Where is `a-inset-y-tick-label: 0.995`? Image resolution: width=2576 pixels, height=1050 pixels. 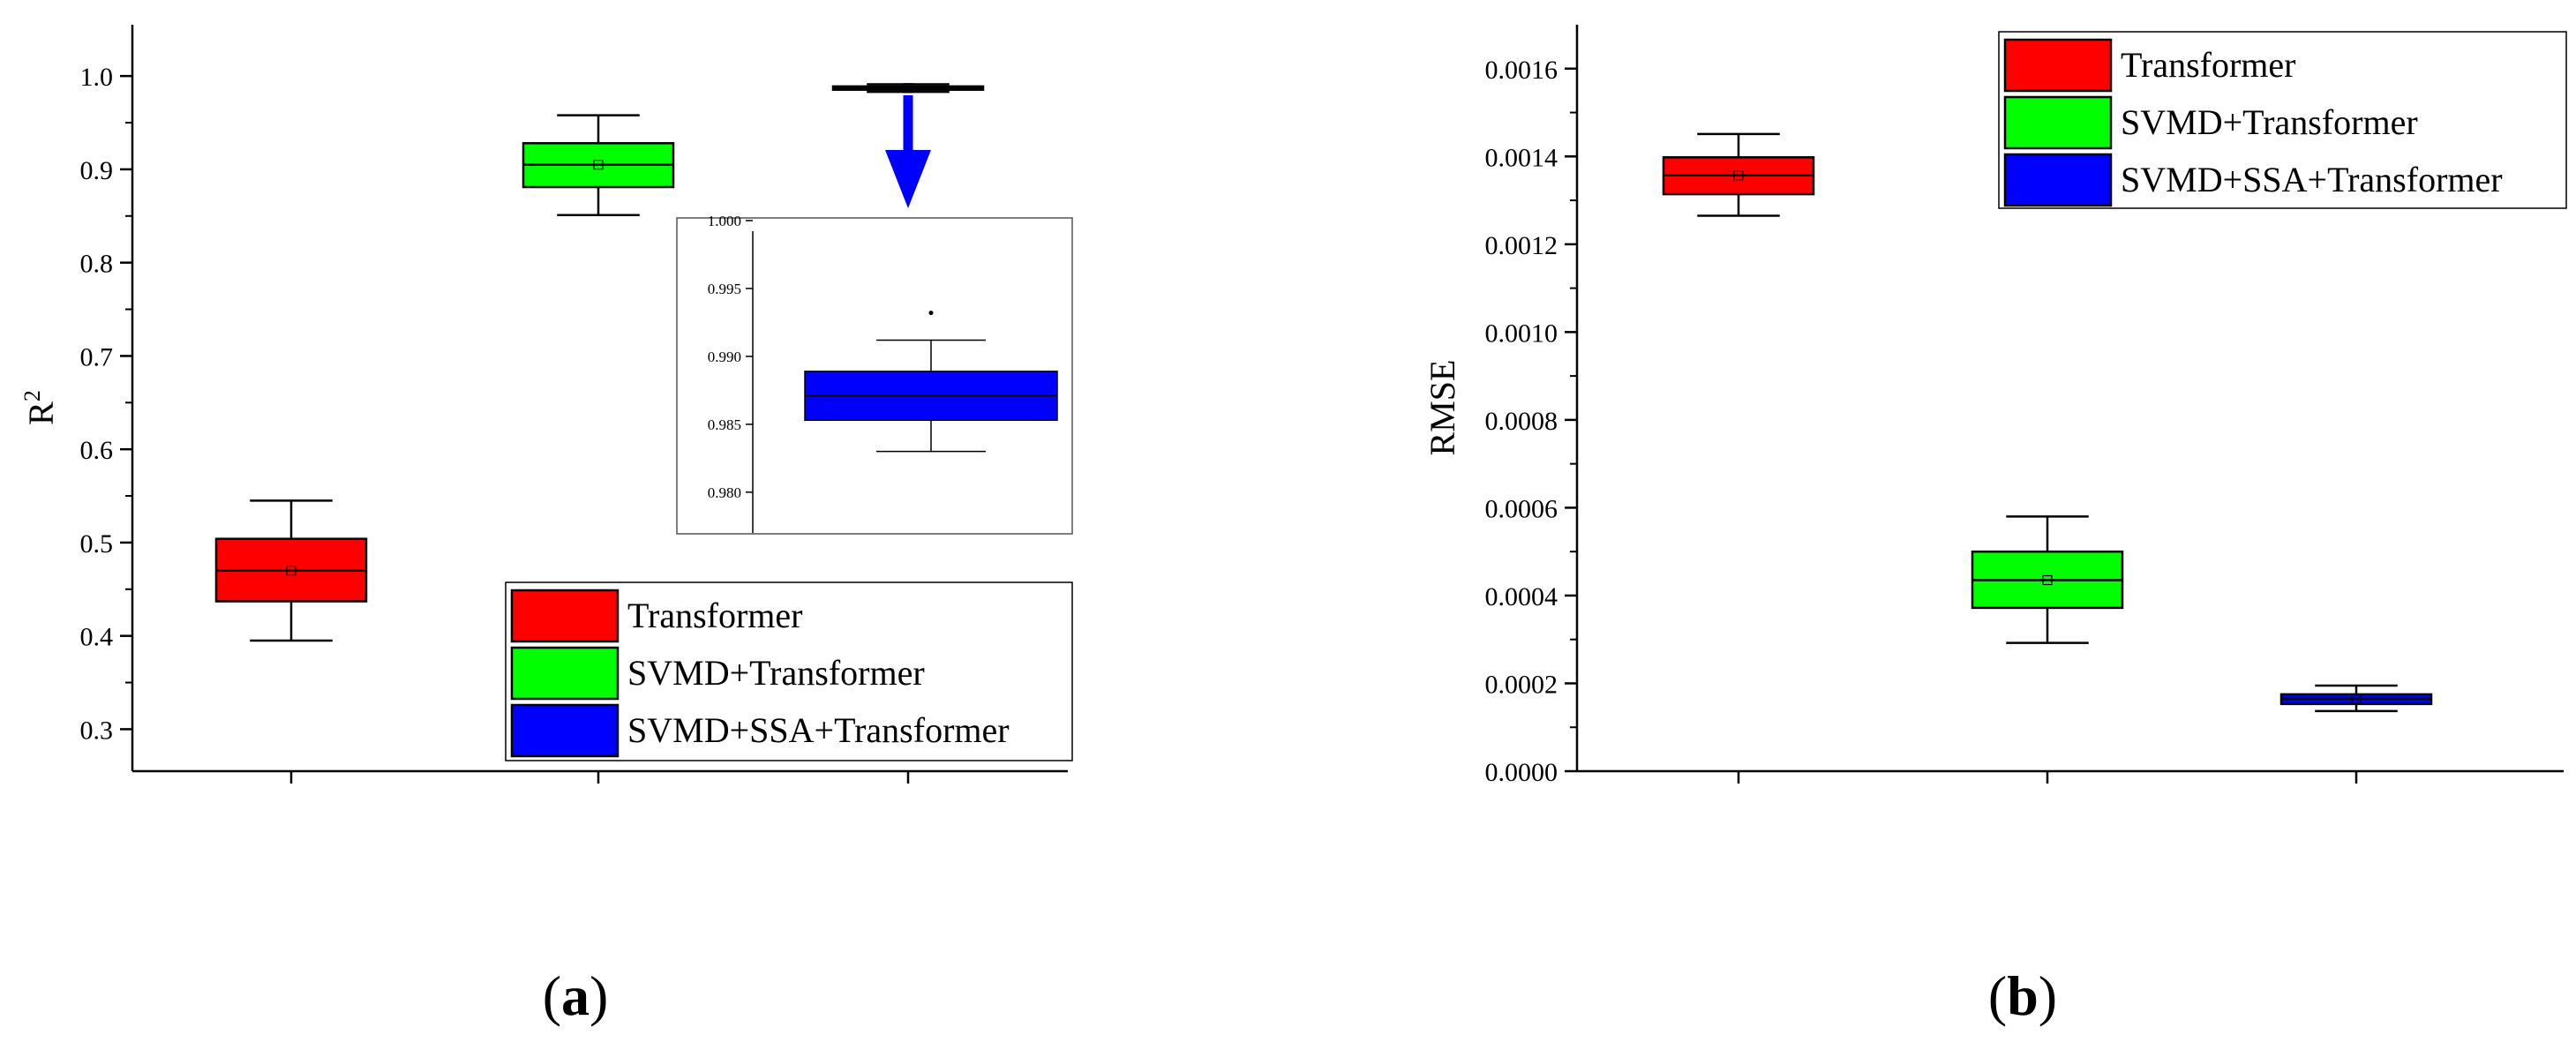
a-inset-y-tick-label: 0.995 is located at coordinates (724, 289).